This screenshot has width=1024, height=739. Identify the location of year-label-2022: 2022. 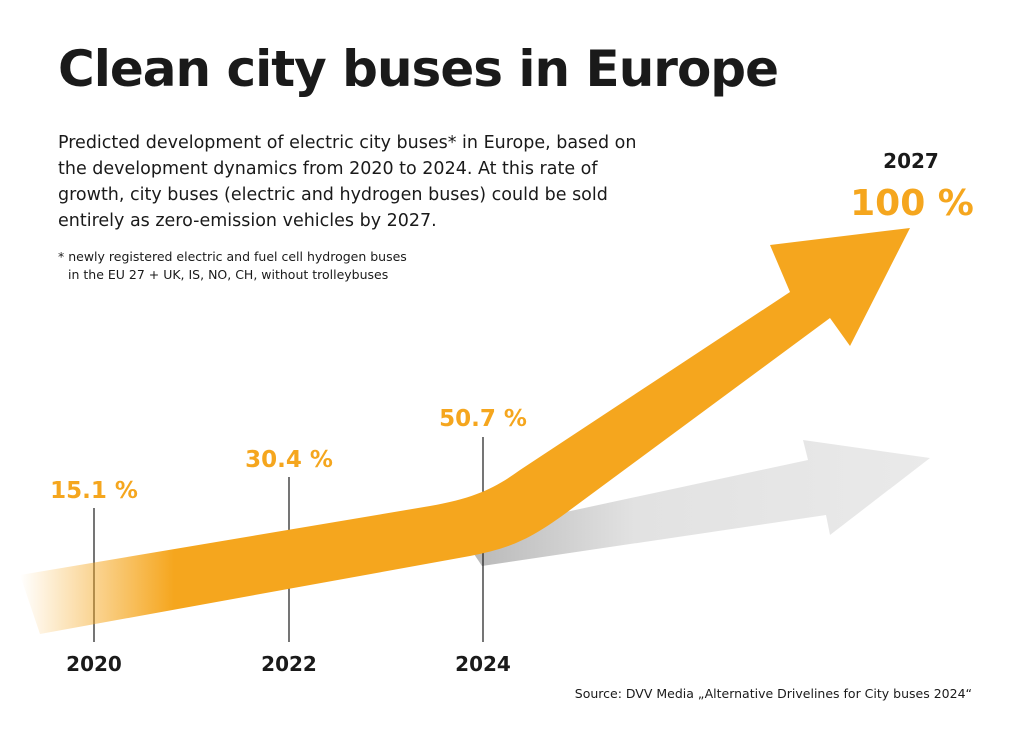
(289, 664).